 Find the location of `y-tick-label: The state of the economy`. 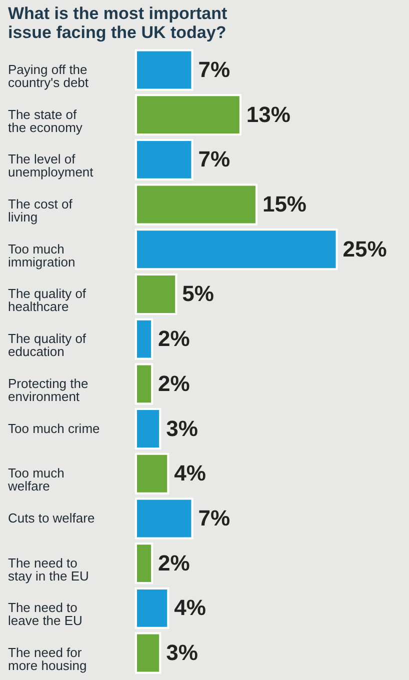

y-tick-label: The state of the economy is located at coordinates (45, 120).